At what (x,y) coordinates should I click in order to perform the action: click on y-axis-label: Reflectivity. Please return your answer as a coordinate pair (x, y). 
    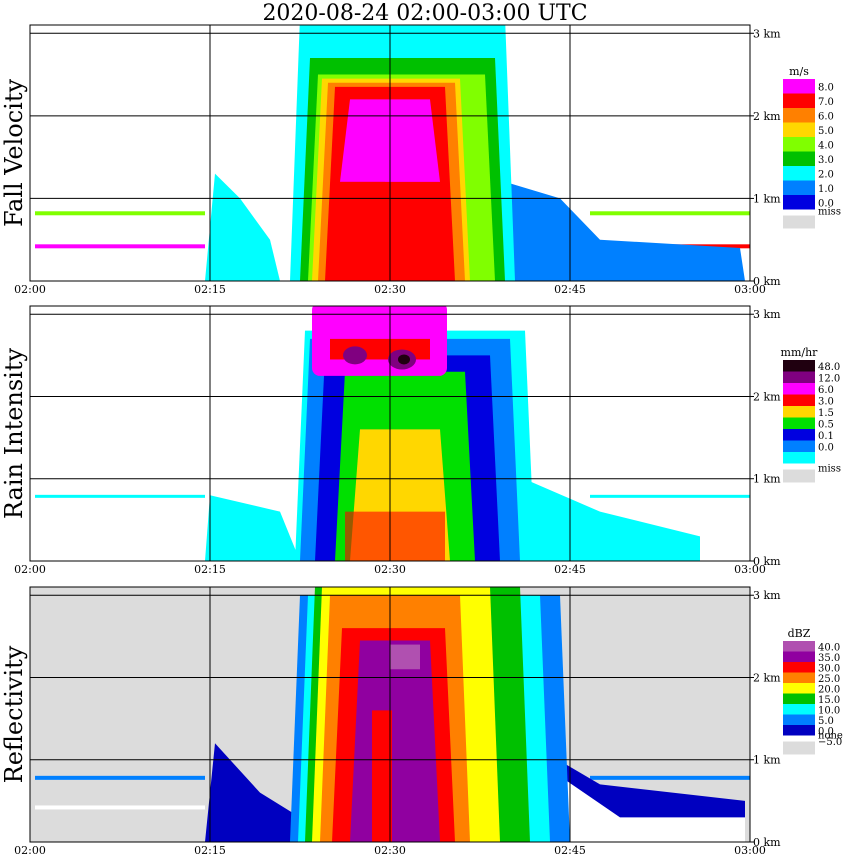
    Looking at the image, I should click on (14, 714).